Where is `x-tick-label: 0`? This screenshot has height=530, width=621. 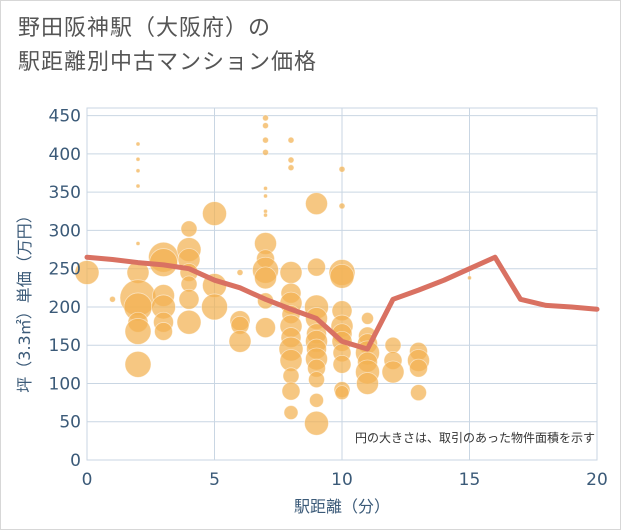
x-tick-label: 0 is located at coordinates (87, 480).